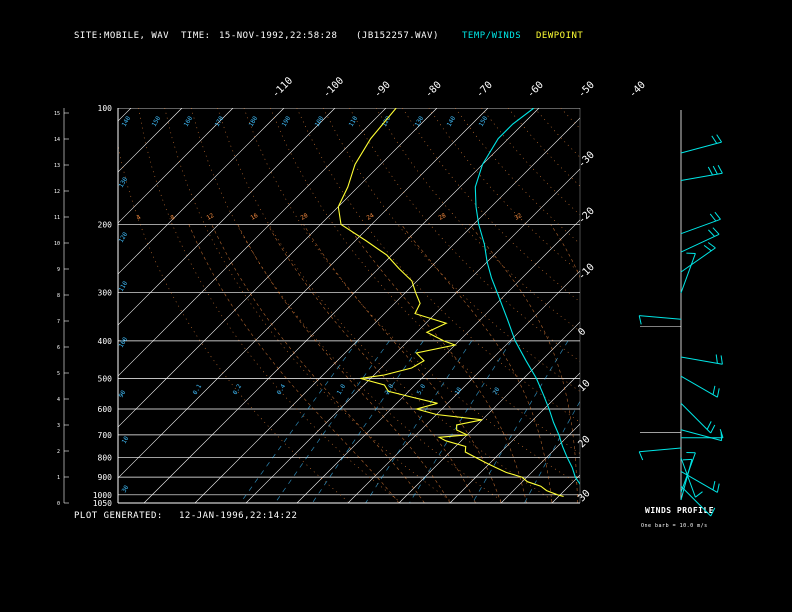  What do you see at coordinates (342, 389) in the screenshot?
I see `mixing-ratio-label: 1.0` at bounding box center [342, 389].